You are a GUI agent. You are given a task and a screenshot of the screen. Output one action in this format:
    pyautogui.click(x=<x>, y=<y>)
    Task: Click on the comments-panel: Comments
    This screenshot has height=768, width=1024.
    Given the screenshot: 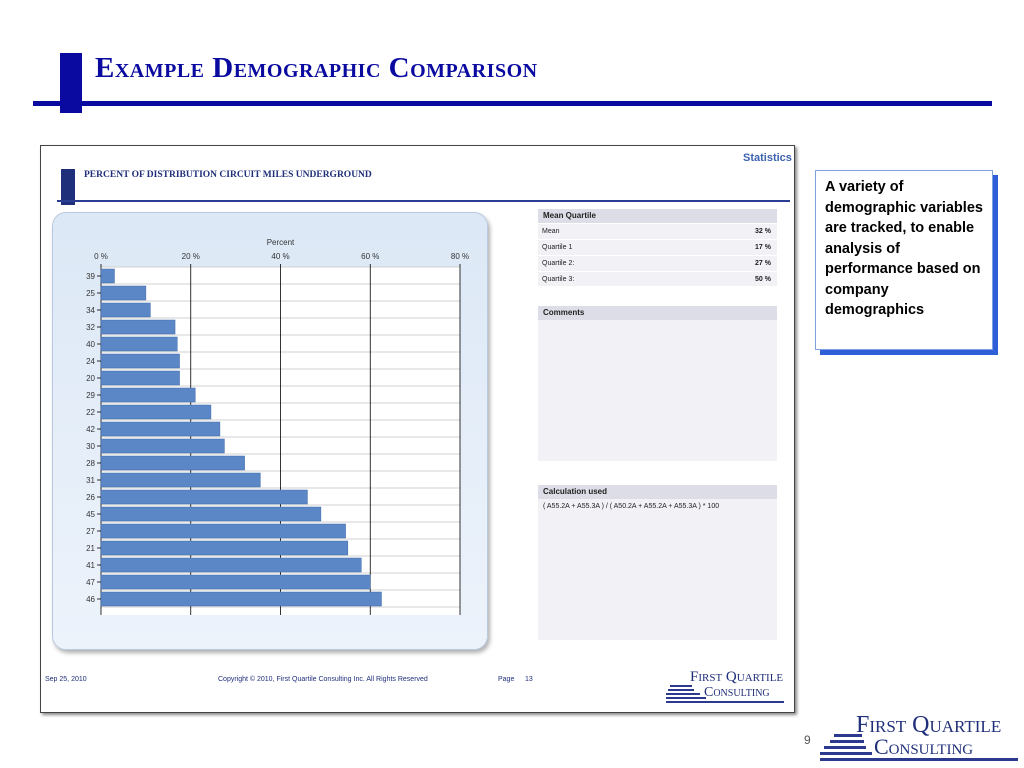 What is the action you would take?
    pyautogui.click(x=657, y=383)
    